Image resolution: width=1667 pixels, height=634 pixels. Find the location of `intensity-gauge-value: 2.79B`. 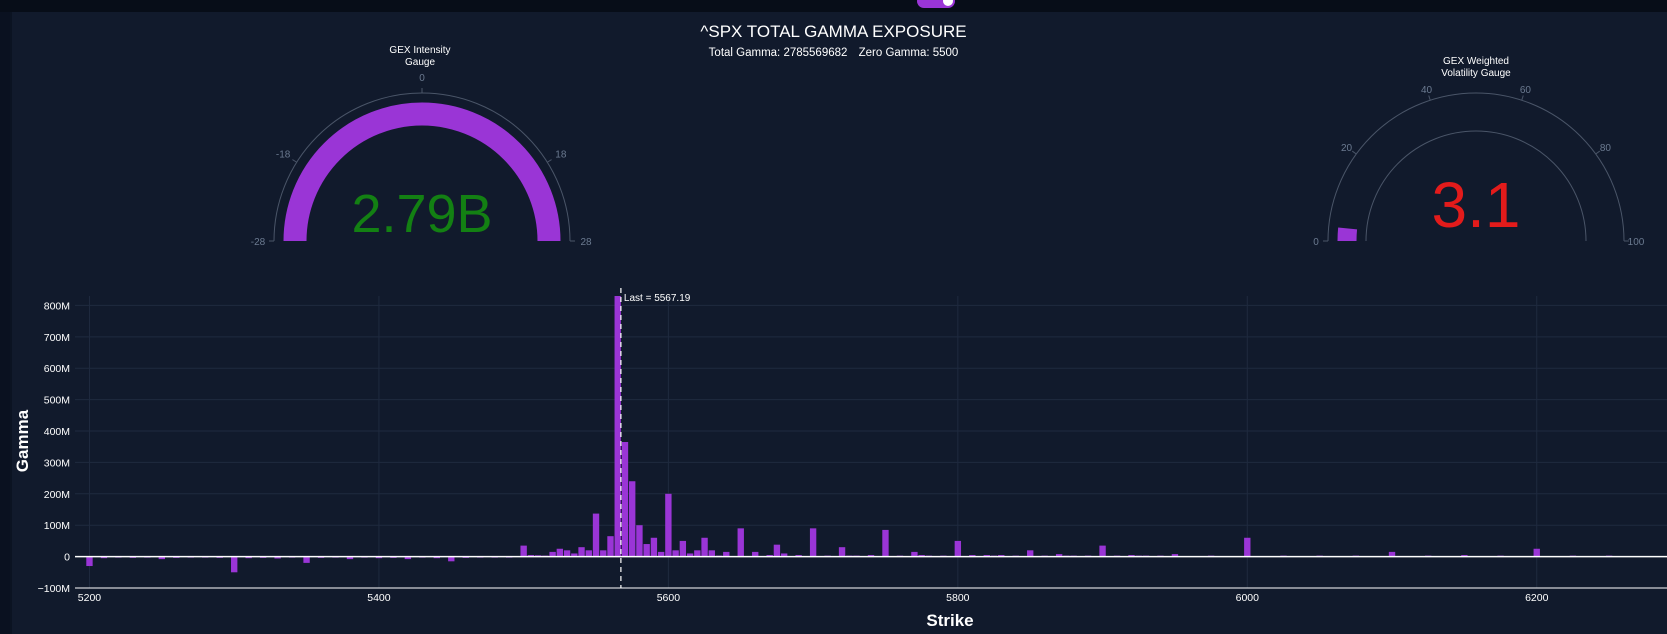

intensity-gauge-value: 2.79B is located at coordinates (421, 214).